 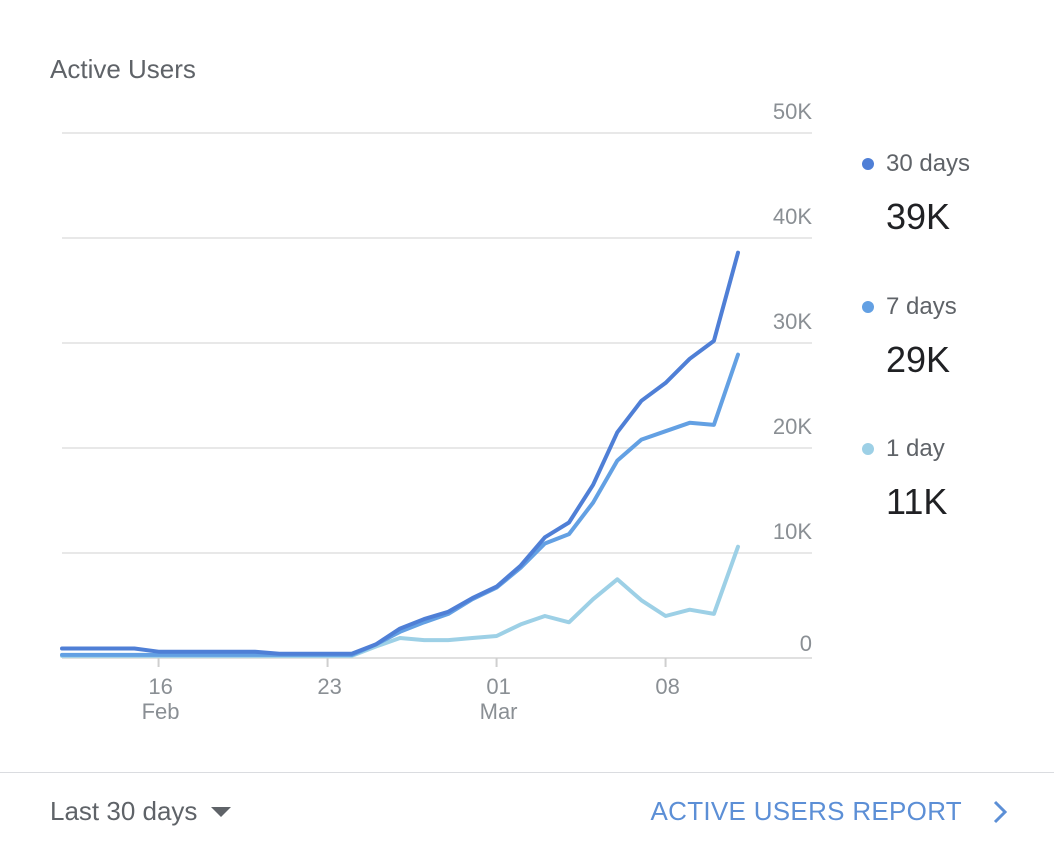 What do you see at coordinates (329, 686) in the screenshot?
I see `x-tick-day-label: 23` at bounding box center [329, 686].